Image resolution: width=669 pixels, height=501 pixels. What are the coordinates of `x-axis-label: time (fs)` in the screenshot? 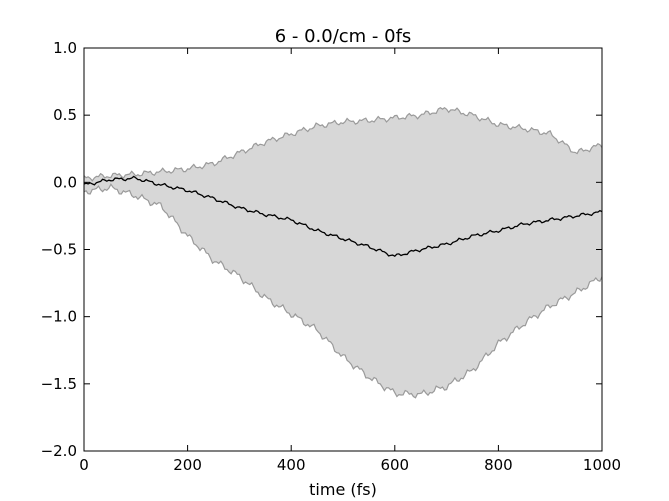 It's located at (343, 489).